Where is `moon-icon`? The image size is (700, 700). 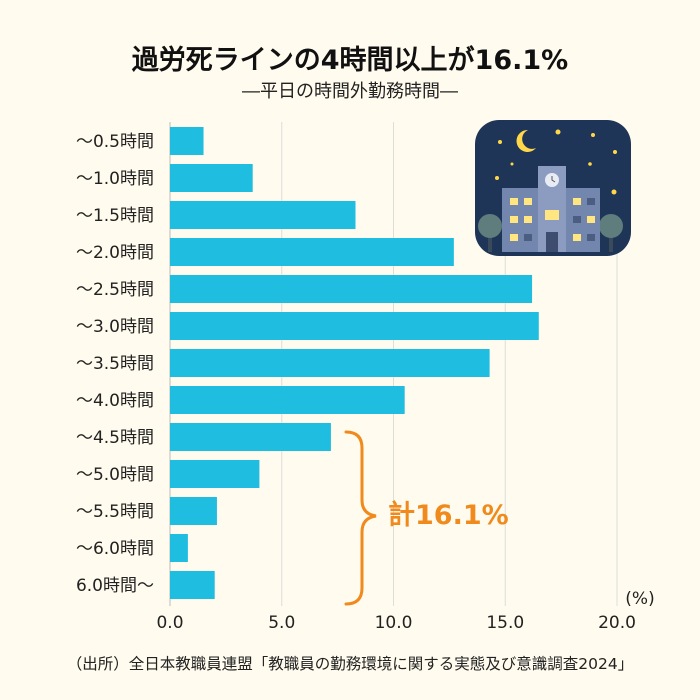
moon-icon is located at coordinates (526, 140).